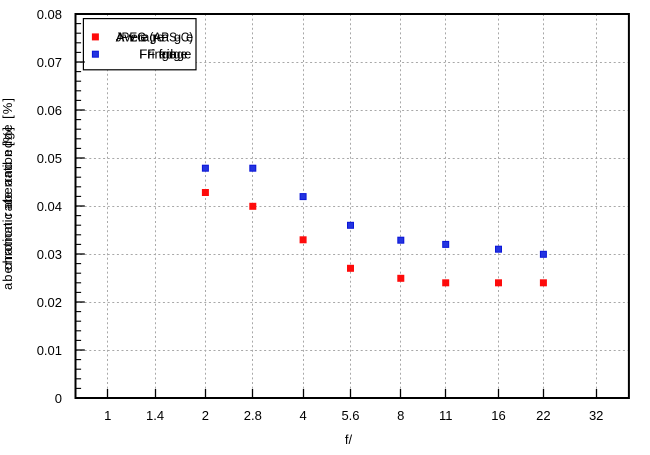 This screenshot has height=455, width=650. I want to click on svg-text: FF edge, so click(163, 54).